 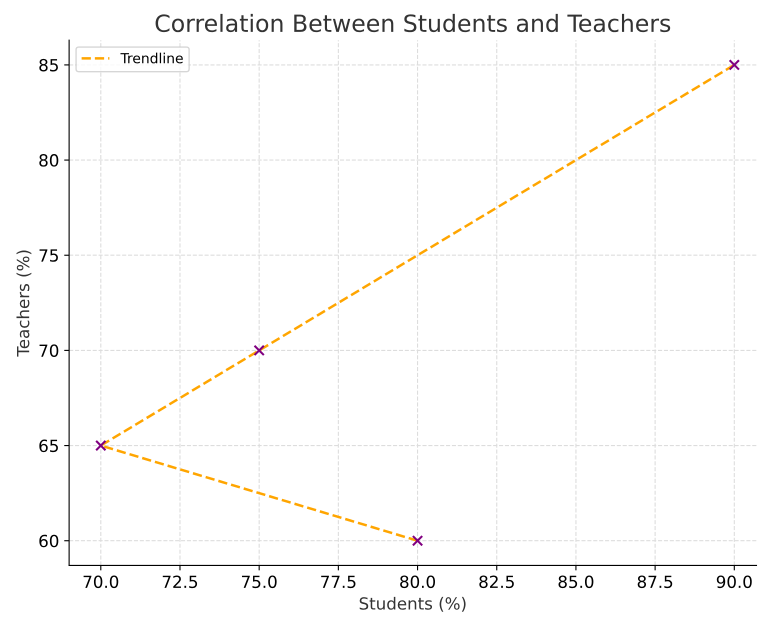 I want to click on x-tick-label: 72.5, so click(x=180, y=581).